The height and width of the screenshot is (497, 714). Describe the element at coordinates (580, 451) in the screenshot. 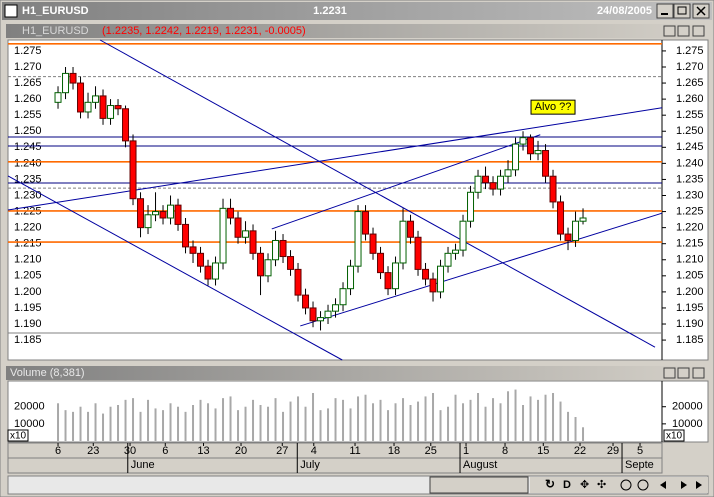

I see `x-tick-label: 22` at that location.